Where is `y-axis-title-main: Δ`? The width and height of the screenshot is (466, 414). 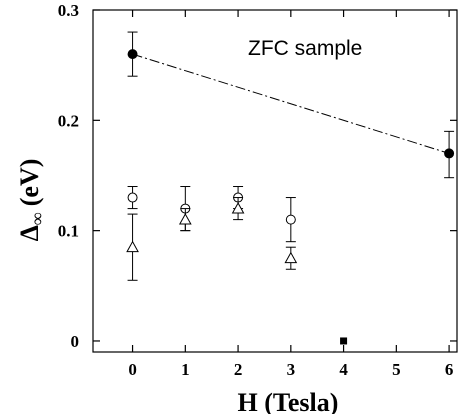
y-axis-title-main: Δ is located at coordinates (29, 233).